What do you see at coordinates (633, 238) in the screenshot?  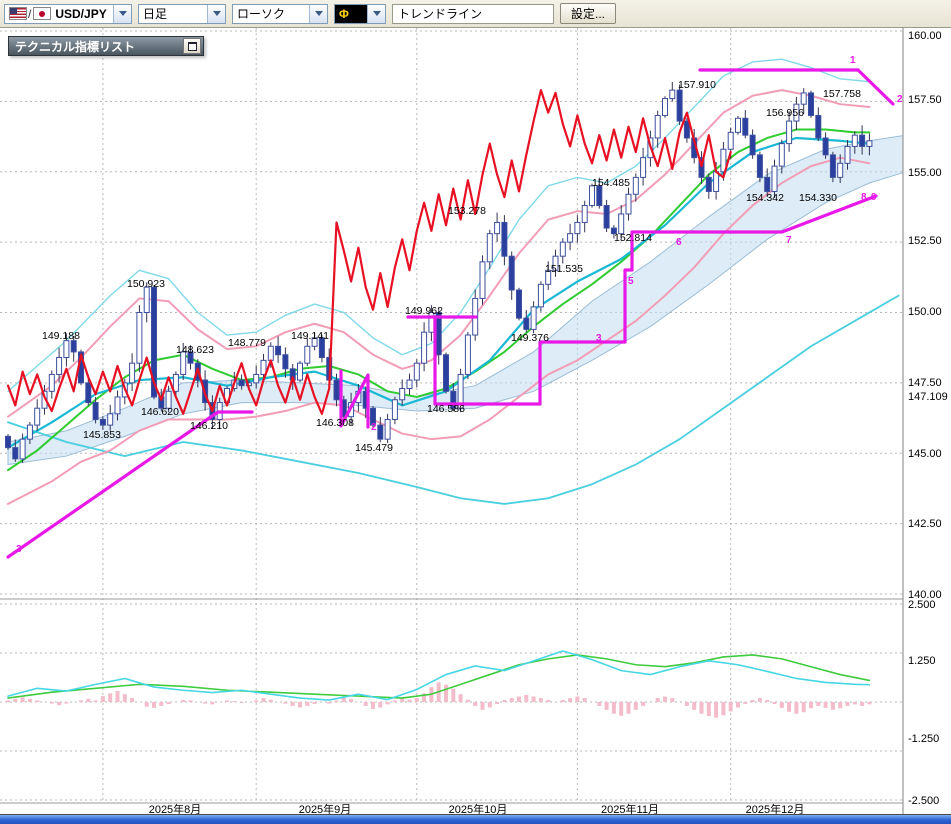 I see `svg-text: 152.814` at bounding box center [633, 238].